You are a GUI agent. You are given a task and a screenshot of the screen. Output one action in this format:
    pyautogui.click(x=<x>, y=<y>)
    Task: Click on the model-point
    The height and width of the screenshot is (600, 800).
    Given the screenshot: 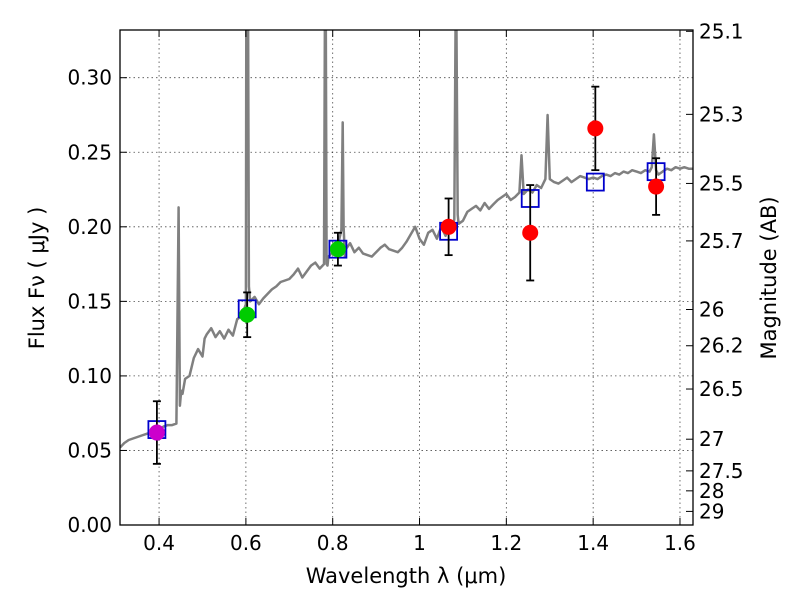 What is the action you would take?
    pyautogui.click(x=595, y=182)
    